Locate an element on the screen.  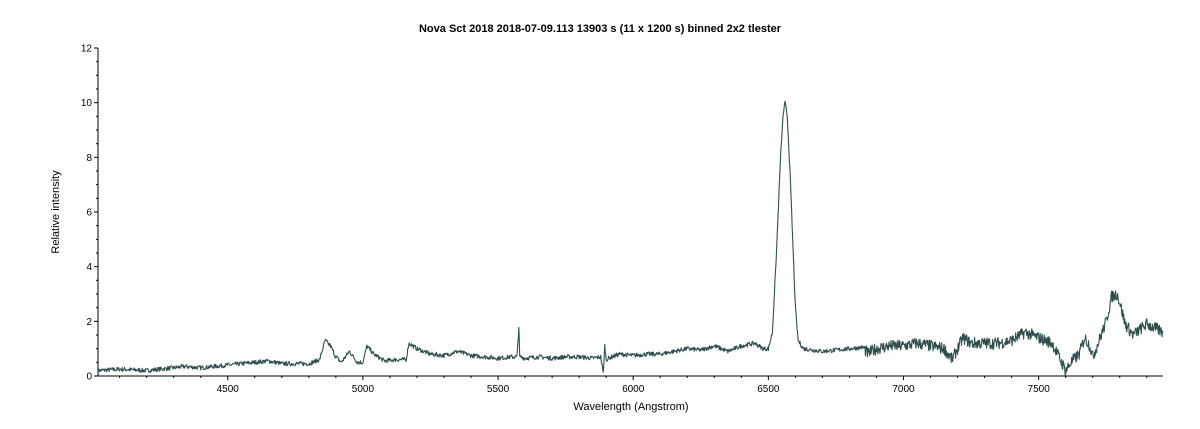
y-tick-label: 2 is located at coordinates (89, 322).